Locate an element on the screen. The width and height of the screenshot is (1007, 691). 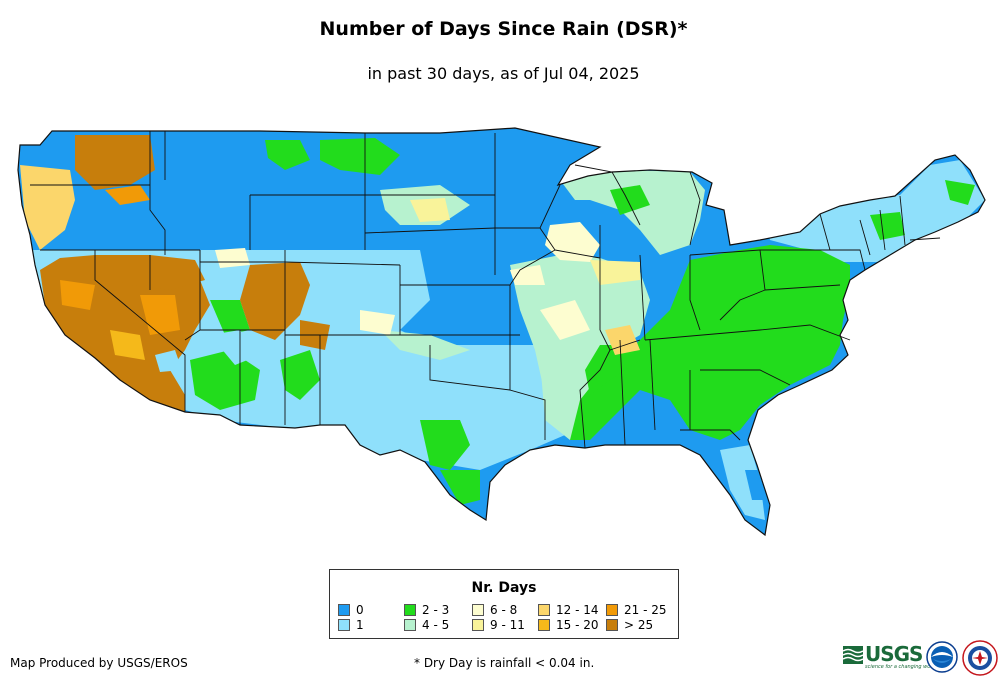
legend-item: 2 - 3 is located at coordinates (444, 610).